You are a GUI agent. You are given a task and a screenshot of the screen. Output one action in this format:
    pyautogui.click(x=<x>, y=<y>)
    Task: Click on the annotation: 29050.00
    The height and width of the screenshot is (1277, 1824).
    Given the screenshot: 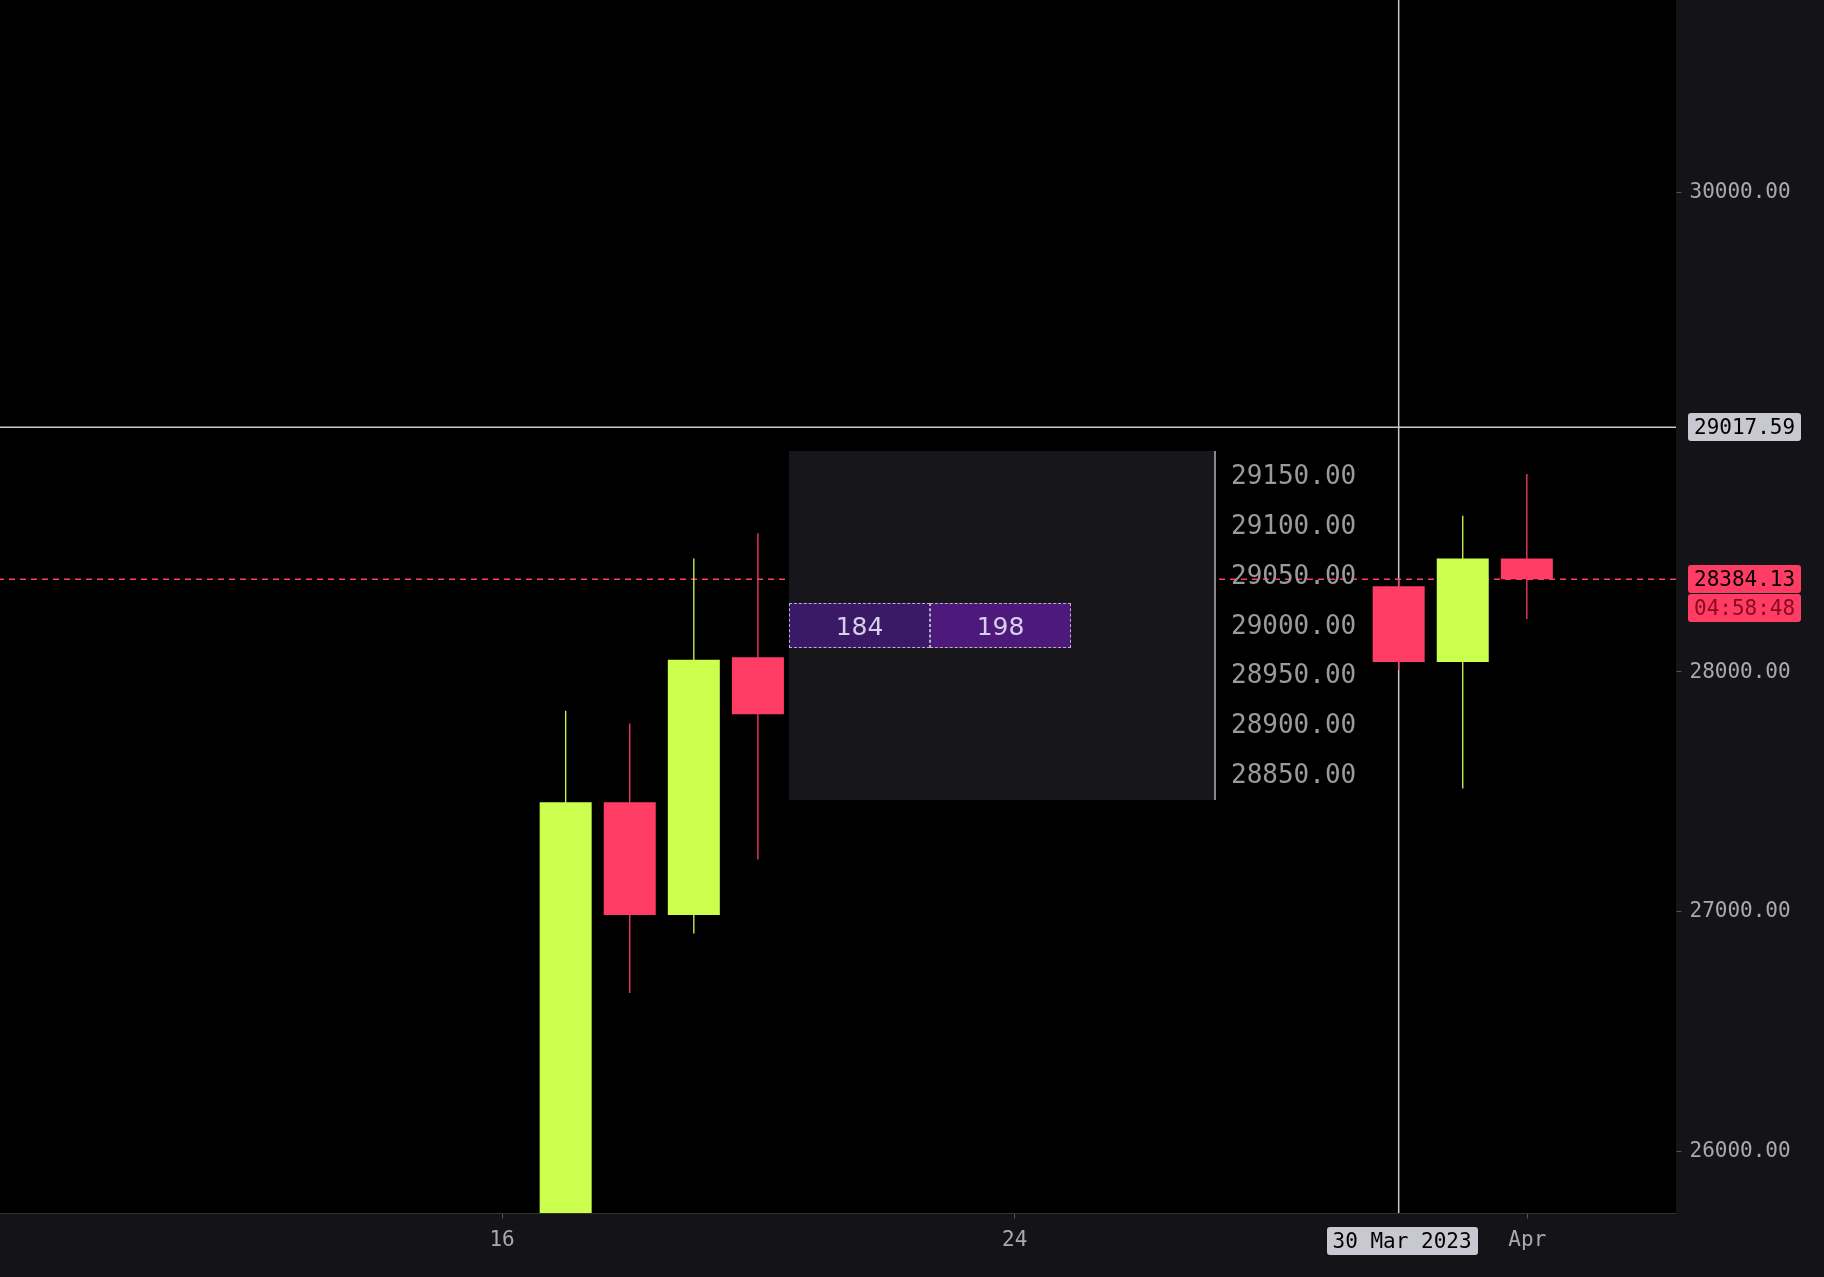 What is the action you would take?
    pyautogui.click(x=1294, y=575)
    